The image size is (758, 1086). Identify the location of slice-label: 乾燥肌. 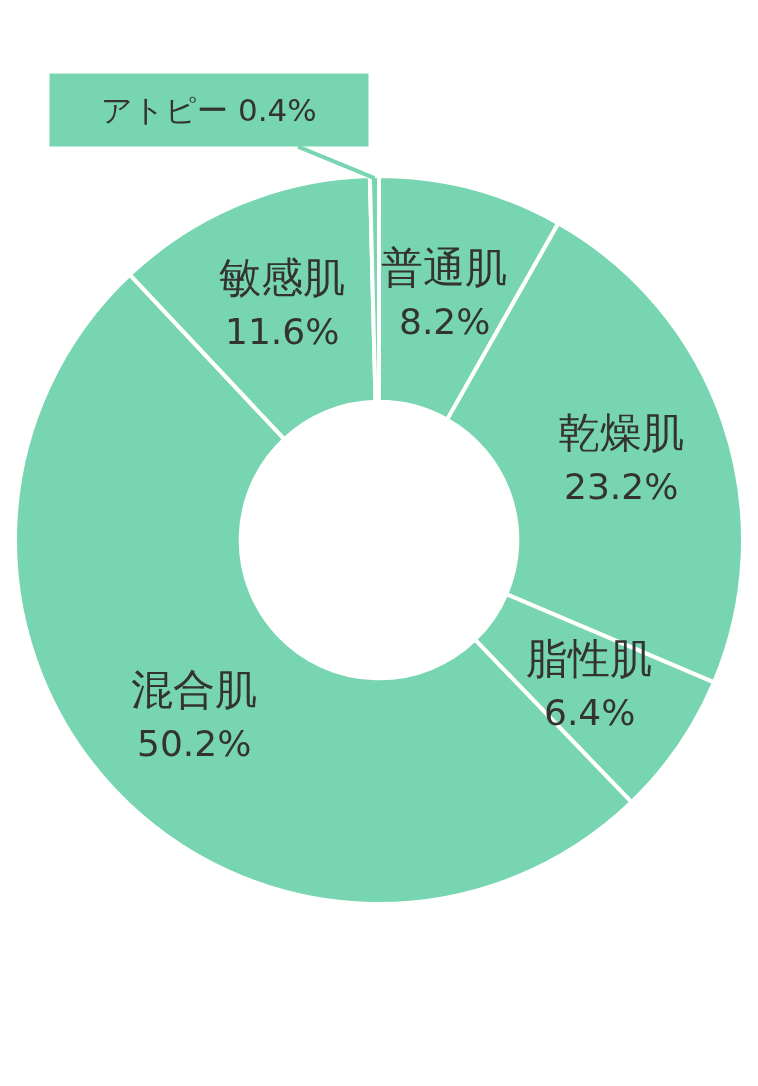
(621, 432).